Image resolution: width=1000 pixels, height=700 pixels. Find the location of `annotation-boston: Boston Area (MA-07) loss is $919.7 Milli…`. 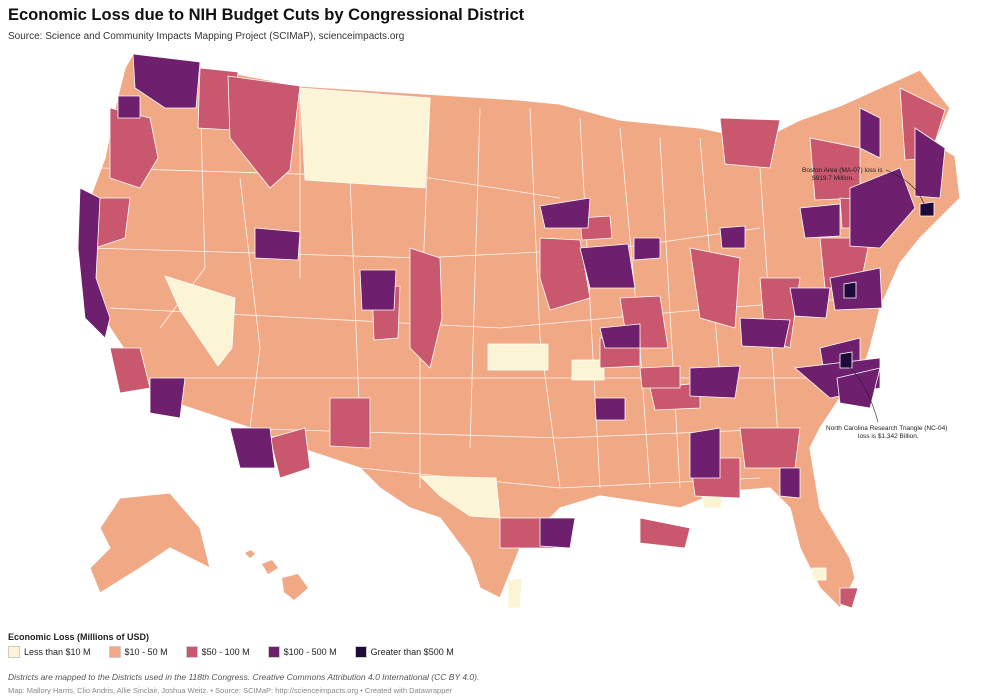

annotation-boston: Boston Area (MA-07) loss is $919.7 Milli… is located at coordinates (863, 186).